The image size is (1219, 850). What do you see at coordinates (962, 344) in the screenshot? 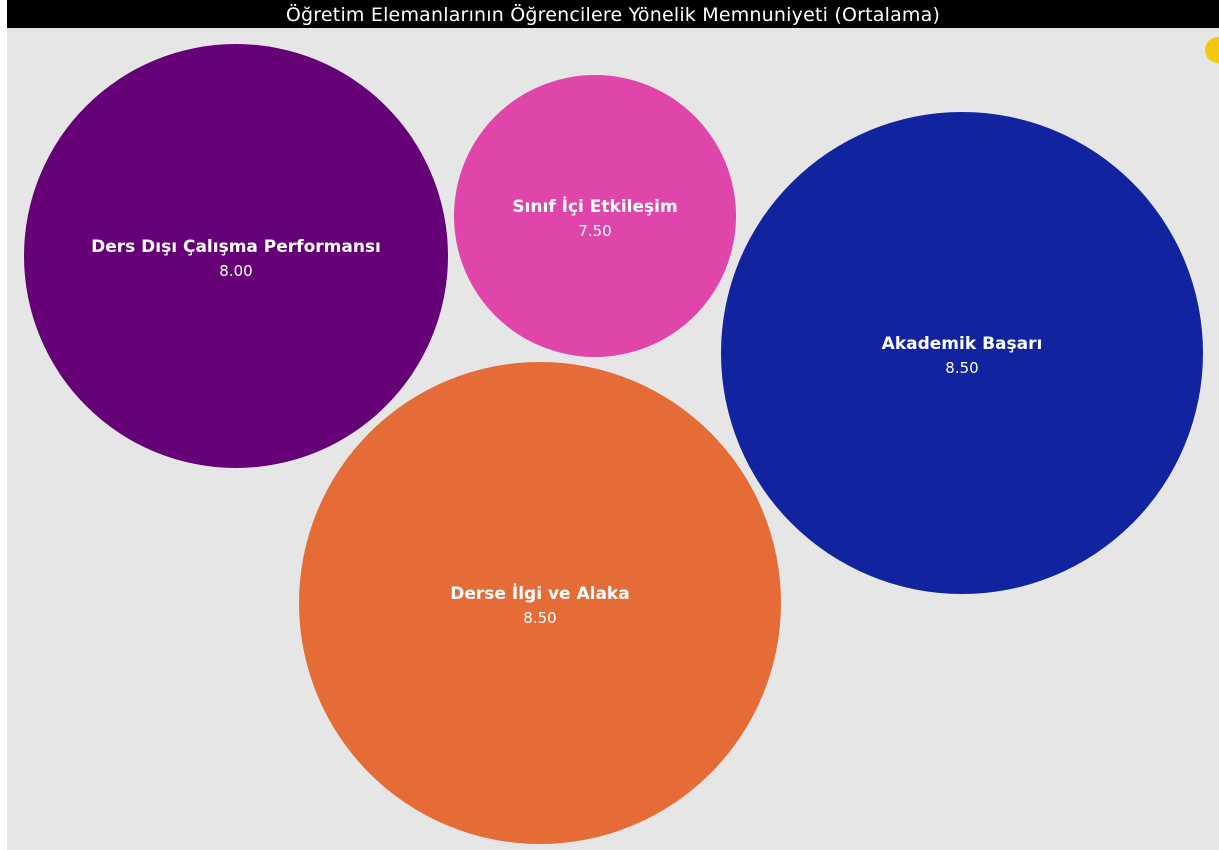
I see `bubble-label: Akademik Başarı` at bounding box center [962, 344].